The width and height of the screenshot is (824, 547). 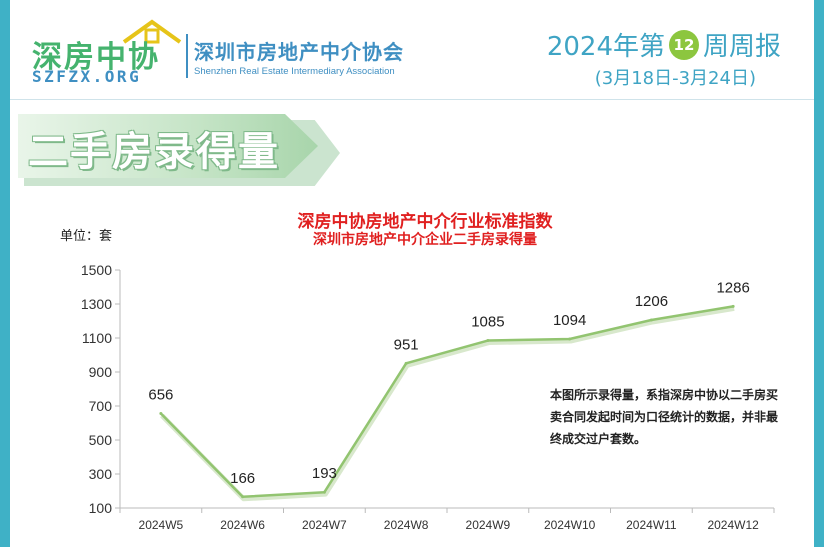 What do you see at coordinates (324, 473) in the screenshot?
I see `data-label: 193` at bounding box center [324, 473].